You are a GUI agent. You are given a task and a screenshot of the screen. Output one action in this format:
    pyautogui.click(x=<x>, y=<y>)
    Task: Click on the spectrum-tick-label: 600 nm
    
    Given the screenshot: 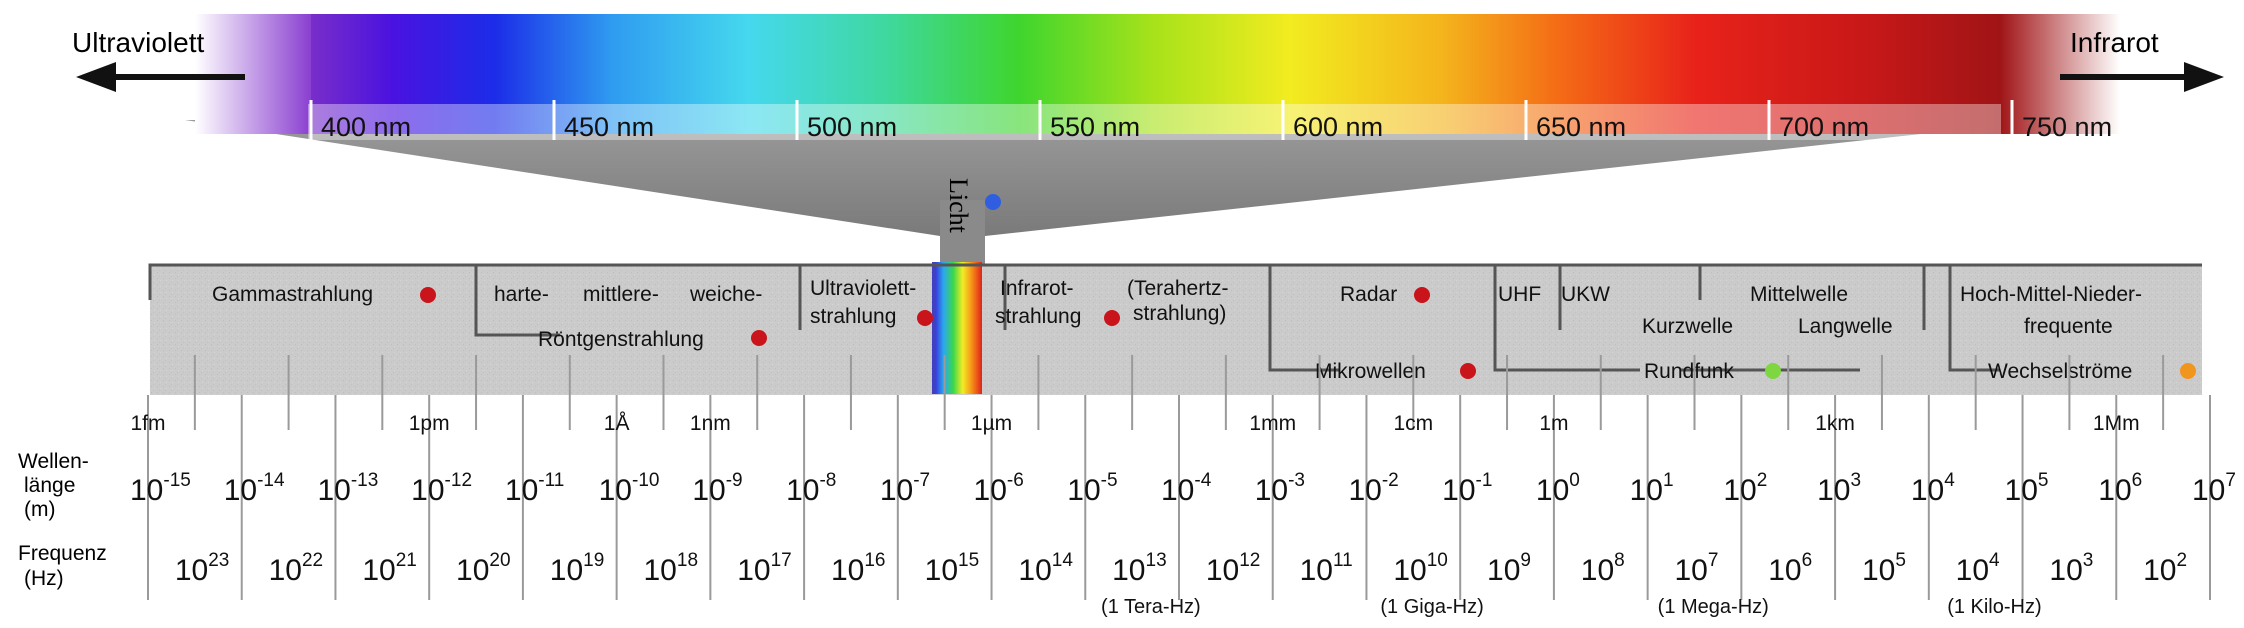 What is the action you would take?
    pyautogui.click(x=1338, y=127)
    